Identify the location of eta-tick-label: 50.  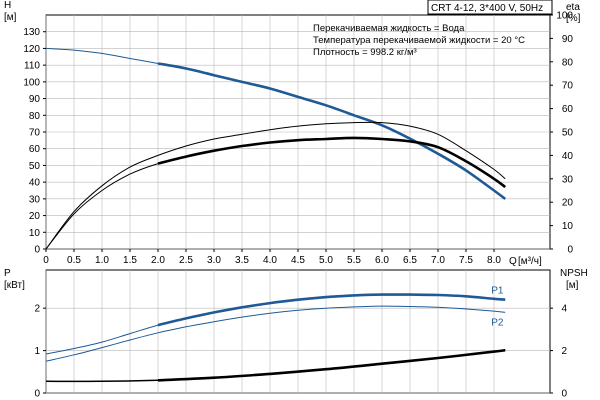
(568, 133).